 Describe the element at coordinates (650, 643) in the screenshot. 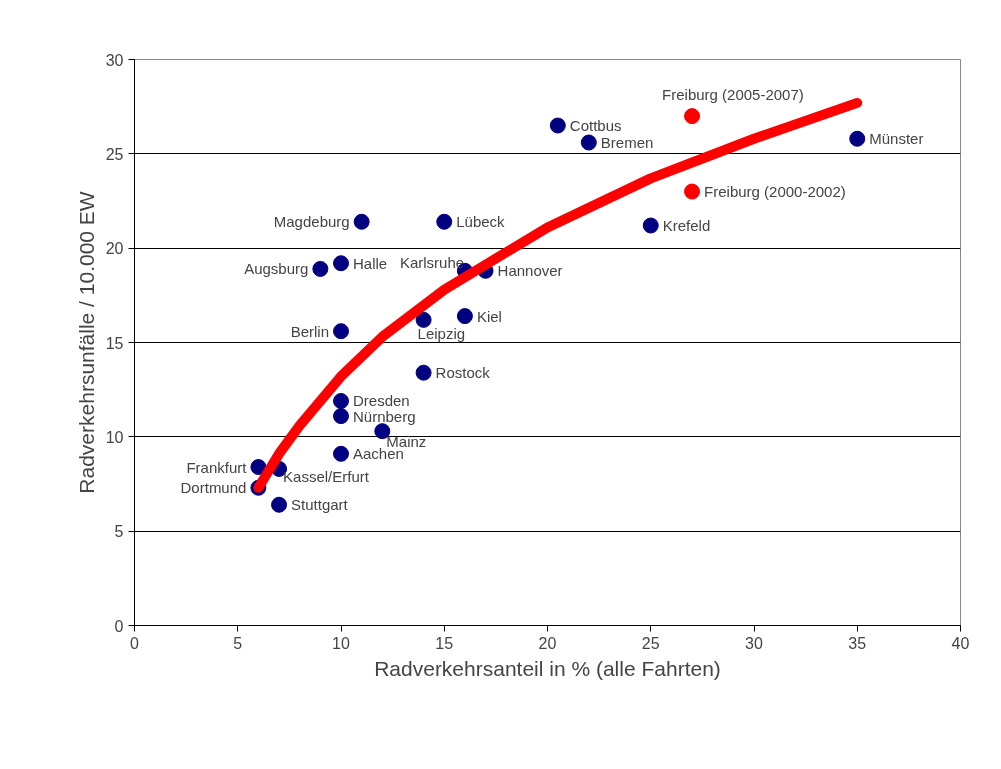

I see `x-tick-label: 25` at that location.